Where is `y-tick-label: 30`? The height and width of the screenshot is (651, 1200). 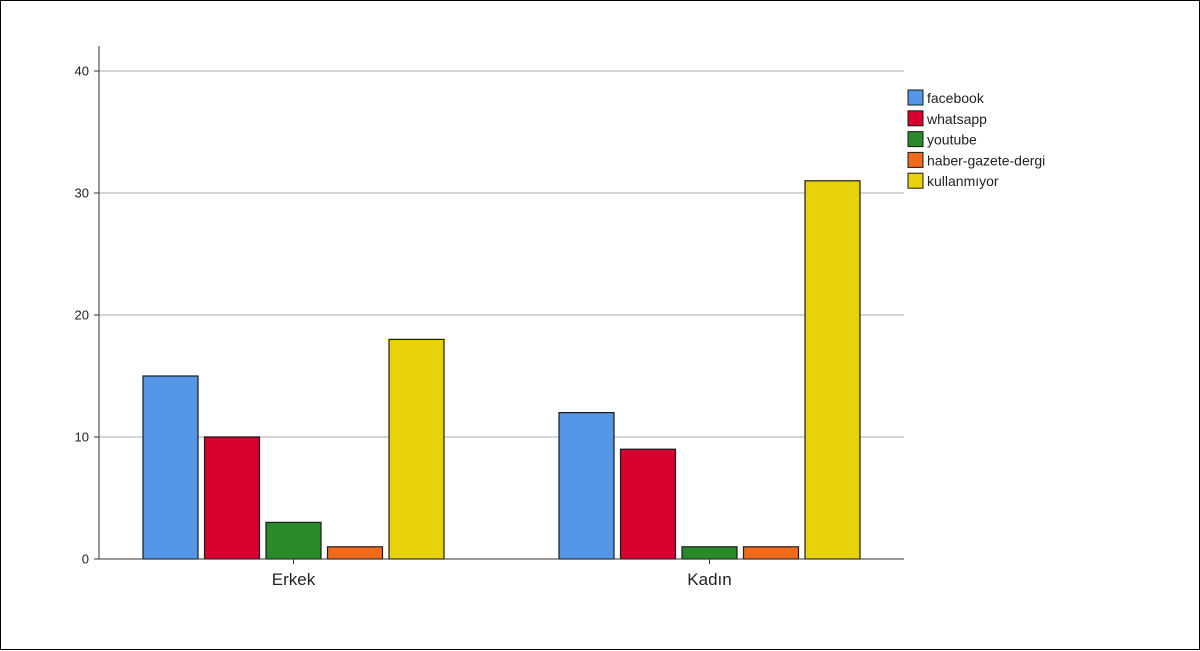
y-tick-label: 30 is located at coordinates (82, 193).